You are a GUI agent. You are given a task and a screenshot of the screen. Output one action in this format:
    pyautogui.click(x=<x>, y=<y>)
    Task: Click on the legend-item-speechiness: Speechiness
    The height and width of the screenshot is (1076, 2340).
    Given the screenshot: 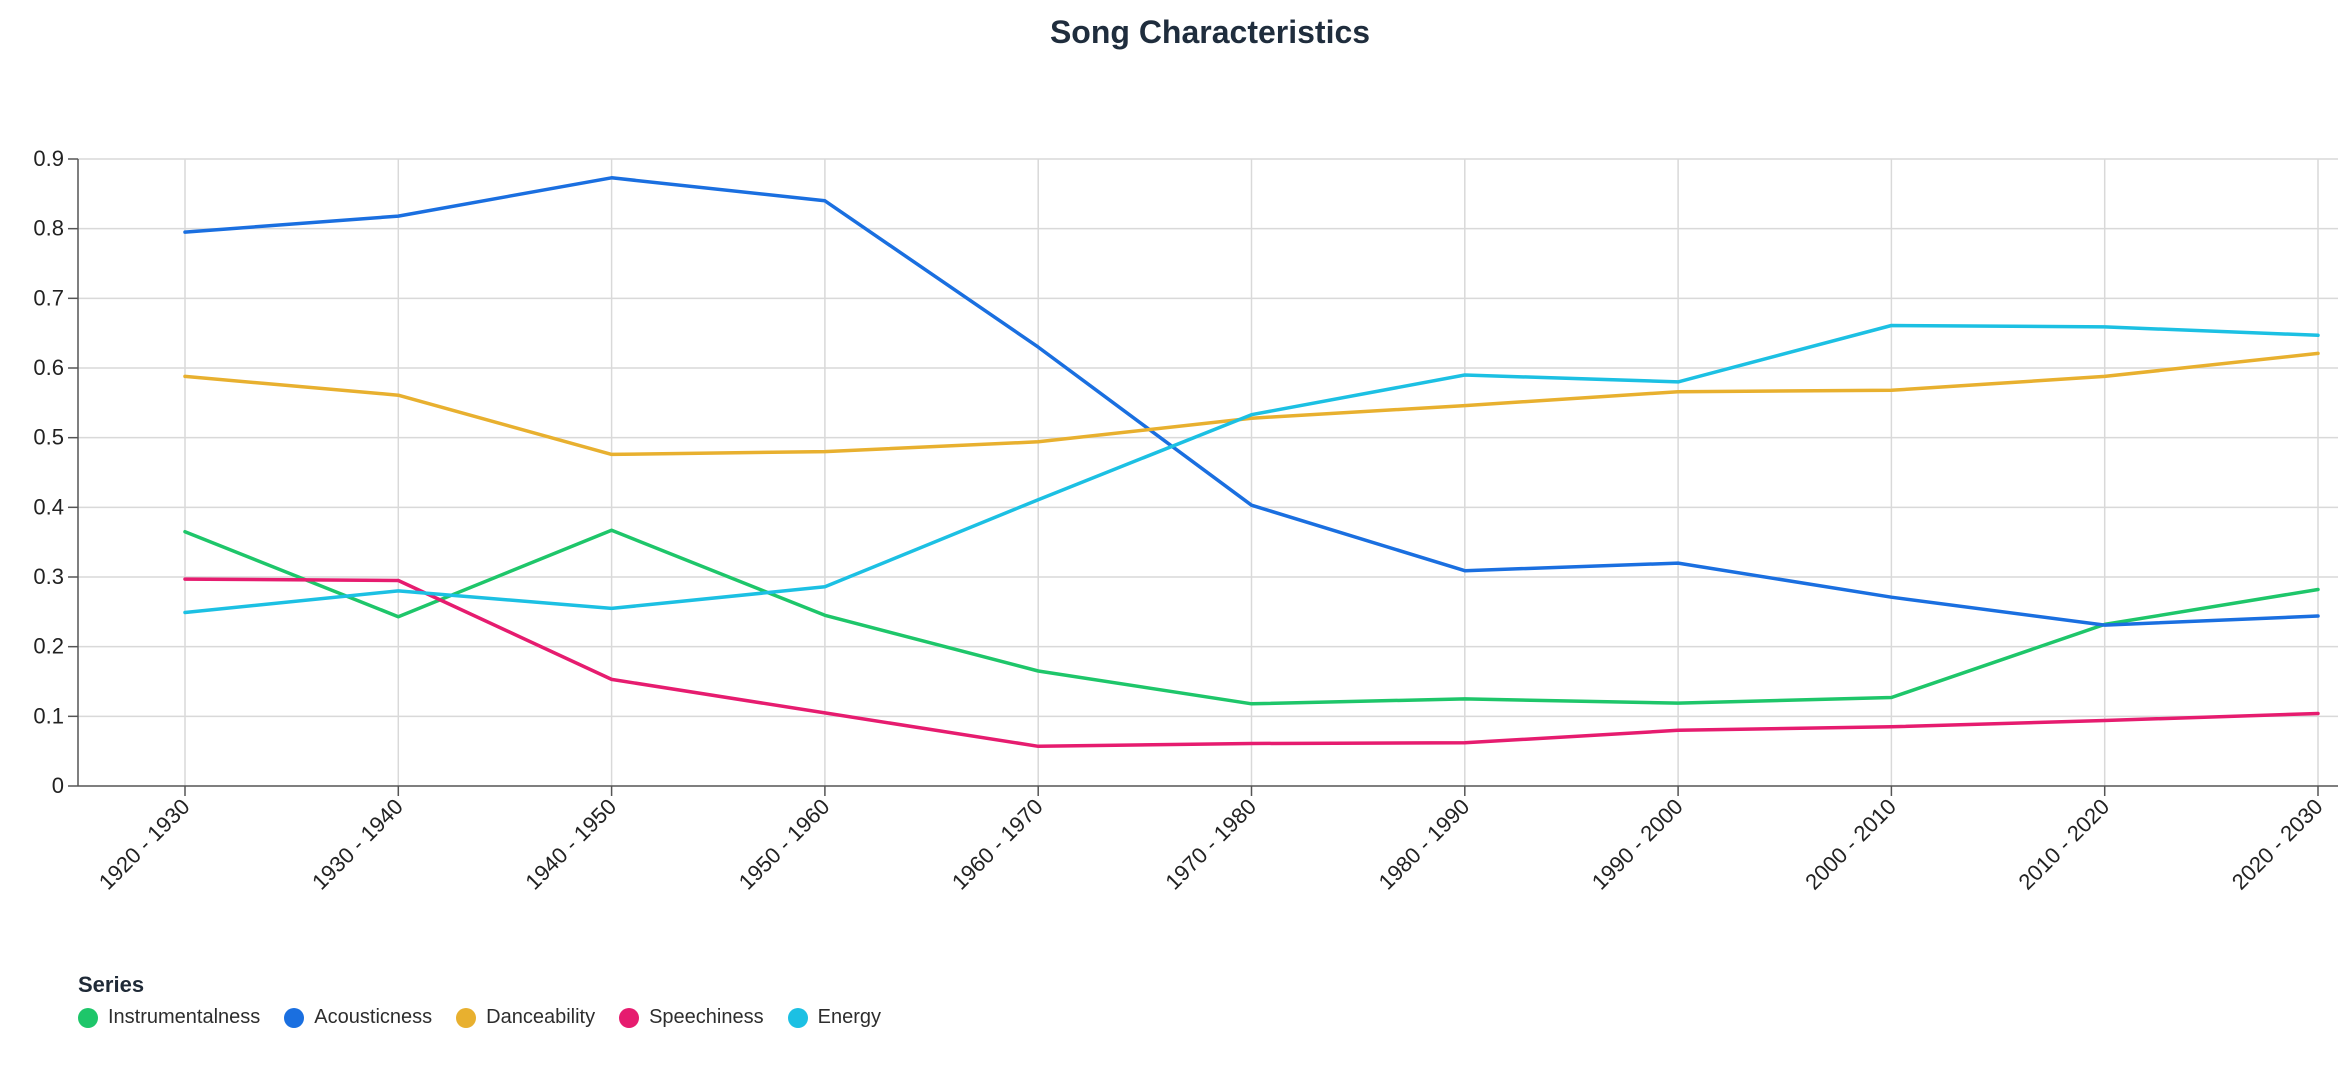 What is the action you would take?
    pyautogui.click(x=691, y=1017)
    